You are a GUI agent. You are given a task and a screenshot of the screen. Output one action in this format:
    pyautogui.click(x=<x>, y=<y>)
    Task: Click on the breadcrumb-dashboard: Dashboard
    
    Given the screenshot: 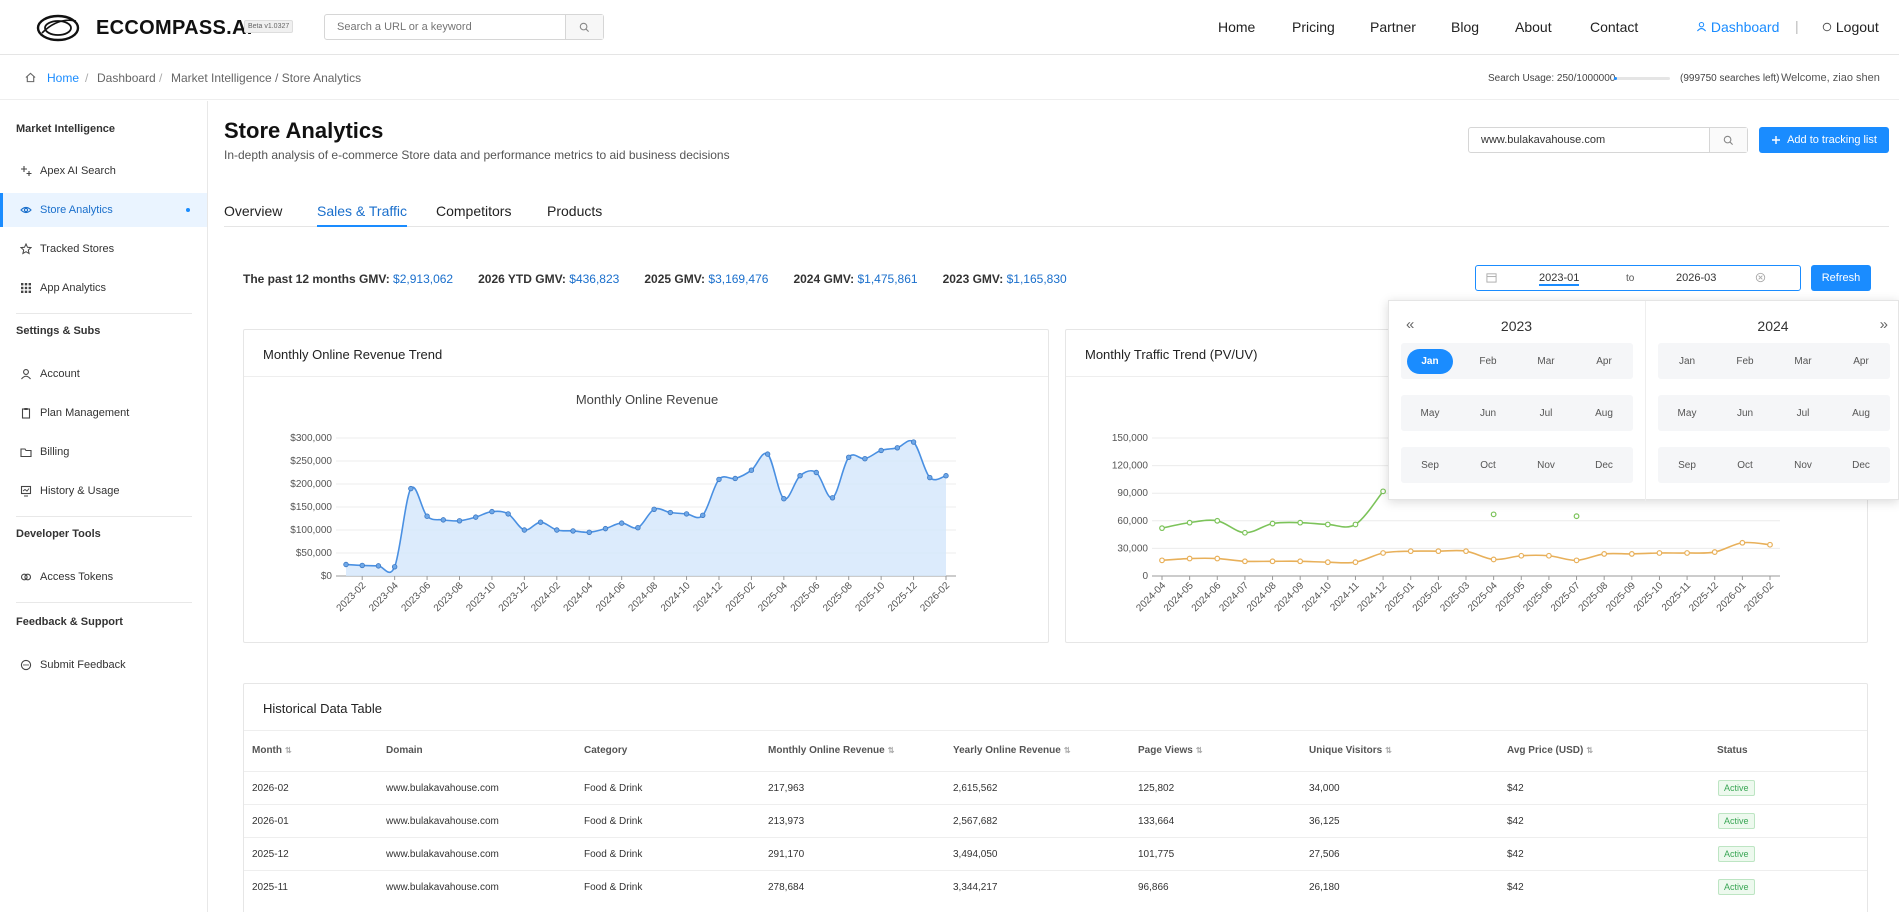 What is the action you would take?
    pyautogui.click(x=126, y=78)
    